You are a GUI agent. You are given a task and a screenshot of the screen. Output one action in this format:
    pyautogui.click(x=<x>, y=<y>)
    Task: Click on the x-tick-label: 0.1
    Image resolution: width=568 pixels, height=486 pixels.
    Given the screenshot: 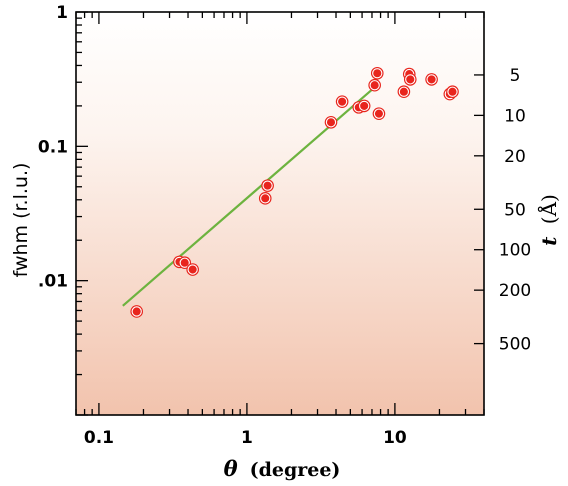 What is the action you would take?
    pyautogui.click(x=99, y=438)
    